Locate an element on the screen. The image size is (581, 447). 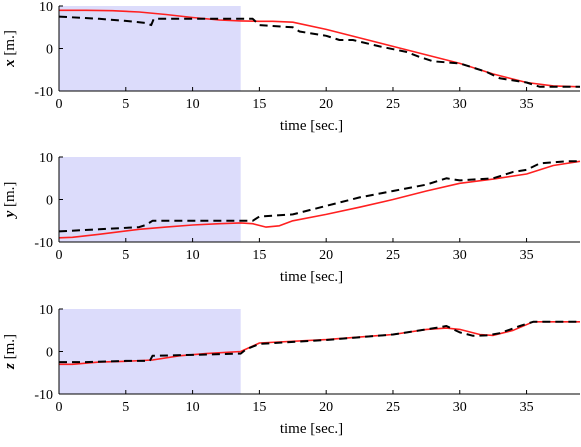
y-axis-label: z [m.] is located at coordinates (10, 352).